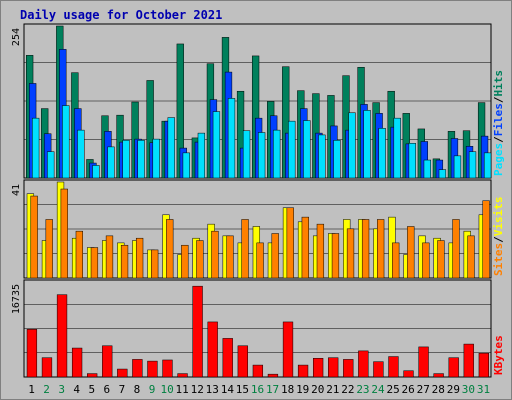  I want to click on day-label: 15, so click(242, 389).